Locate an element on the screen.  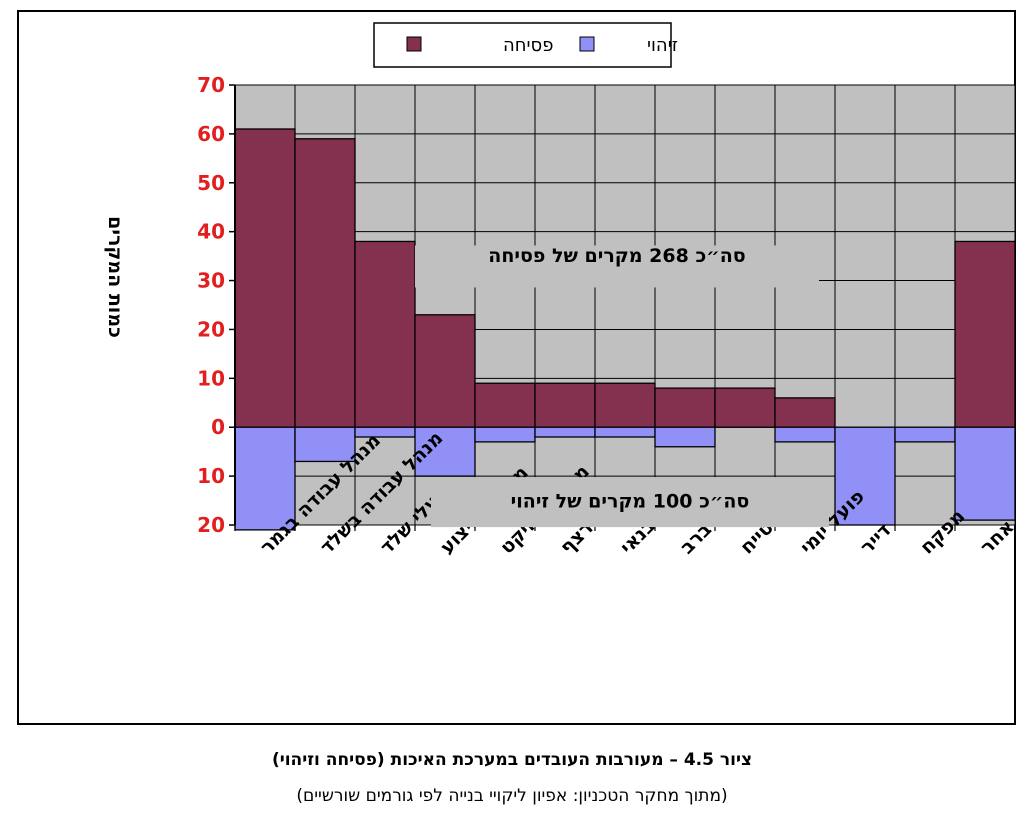
annotation-negative: סה״כ 100 מקרים של זיהוי is located at coordinates (630, 502).